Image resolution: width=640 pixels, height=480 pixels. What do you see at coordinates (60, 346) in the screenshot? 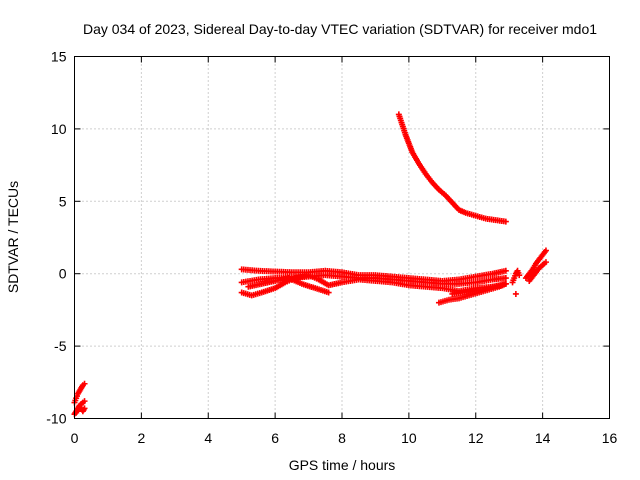
I see `y-tick-label: -5` at bounding box center [60, 346].